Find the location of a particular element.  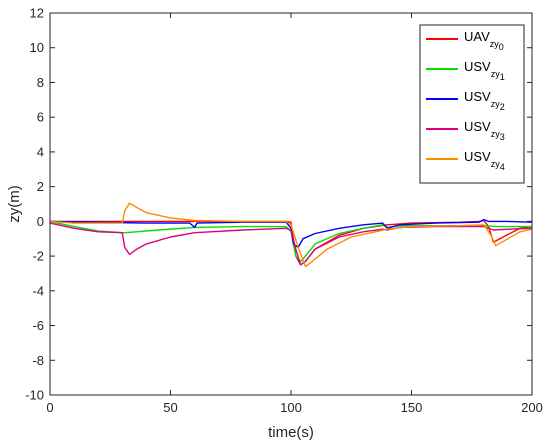

legend-entry-2: USVzy2 is located at coordinates (484, 100).